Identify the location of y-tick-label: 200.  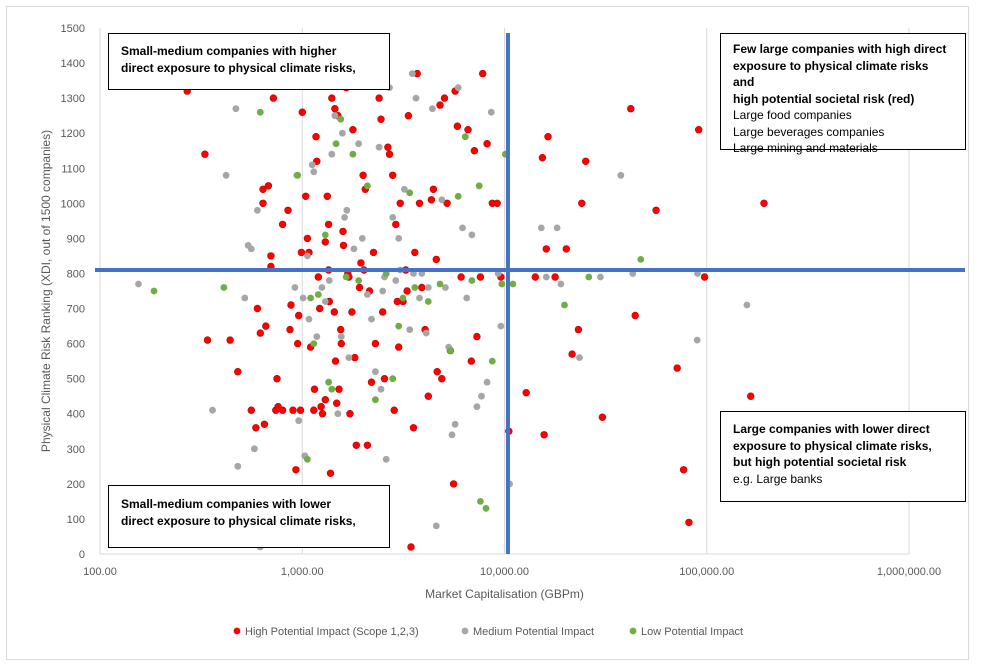
(76, 485).